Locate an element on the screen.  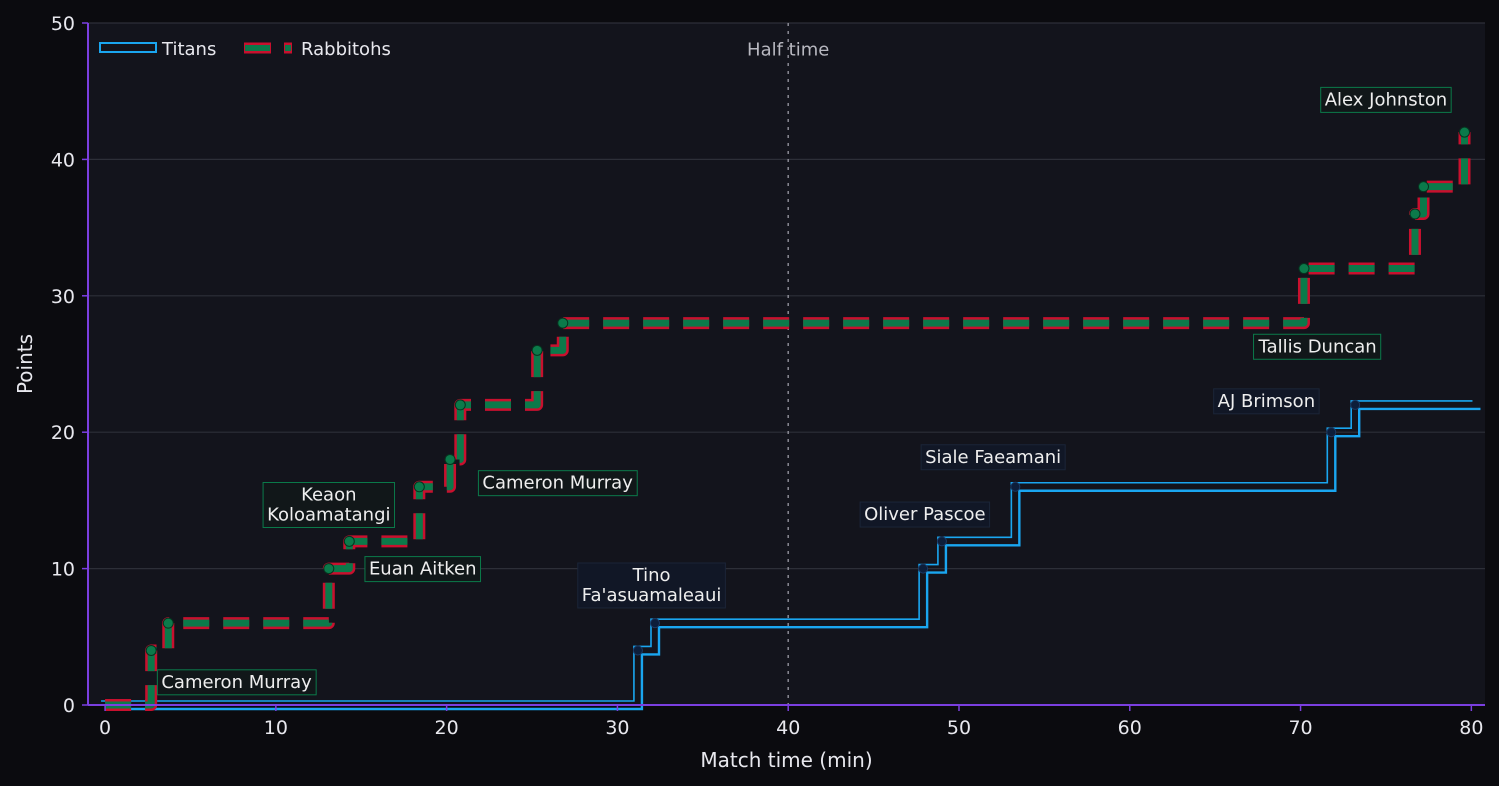
titans-annotation: AJ Brimson is located at coordinates (1266, 401).